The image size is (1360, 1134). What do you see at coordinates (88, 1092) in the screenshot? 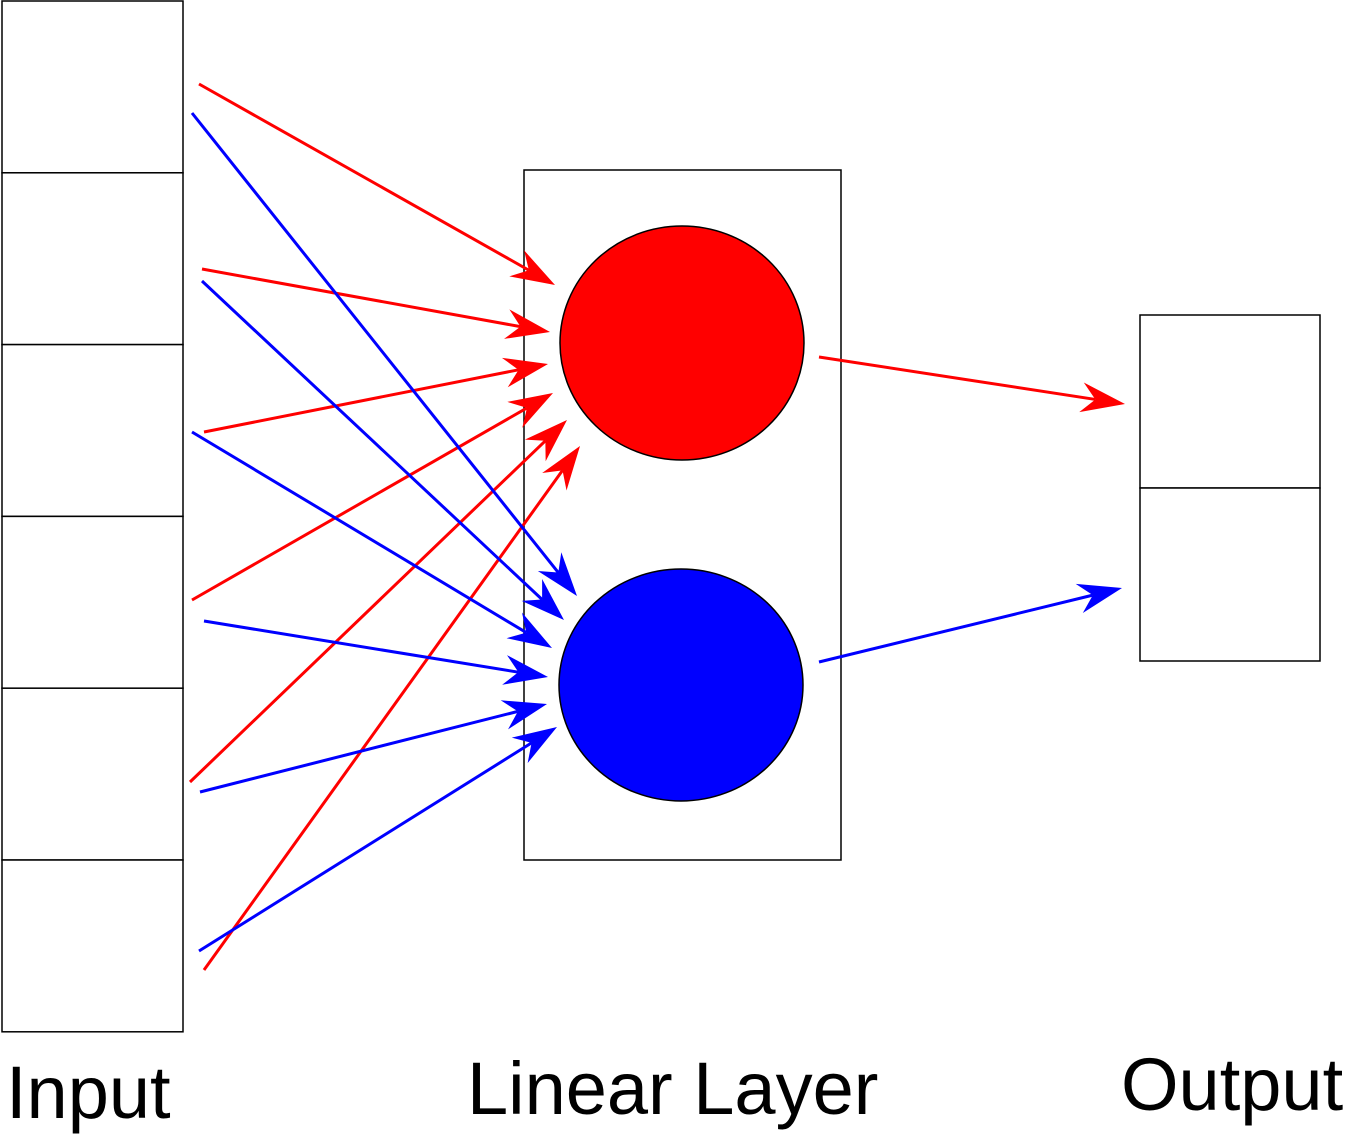
I see `input-label: Input` at bounding box center [88, 1092].